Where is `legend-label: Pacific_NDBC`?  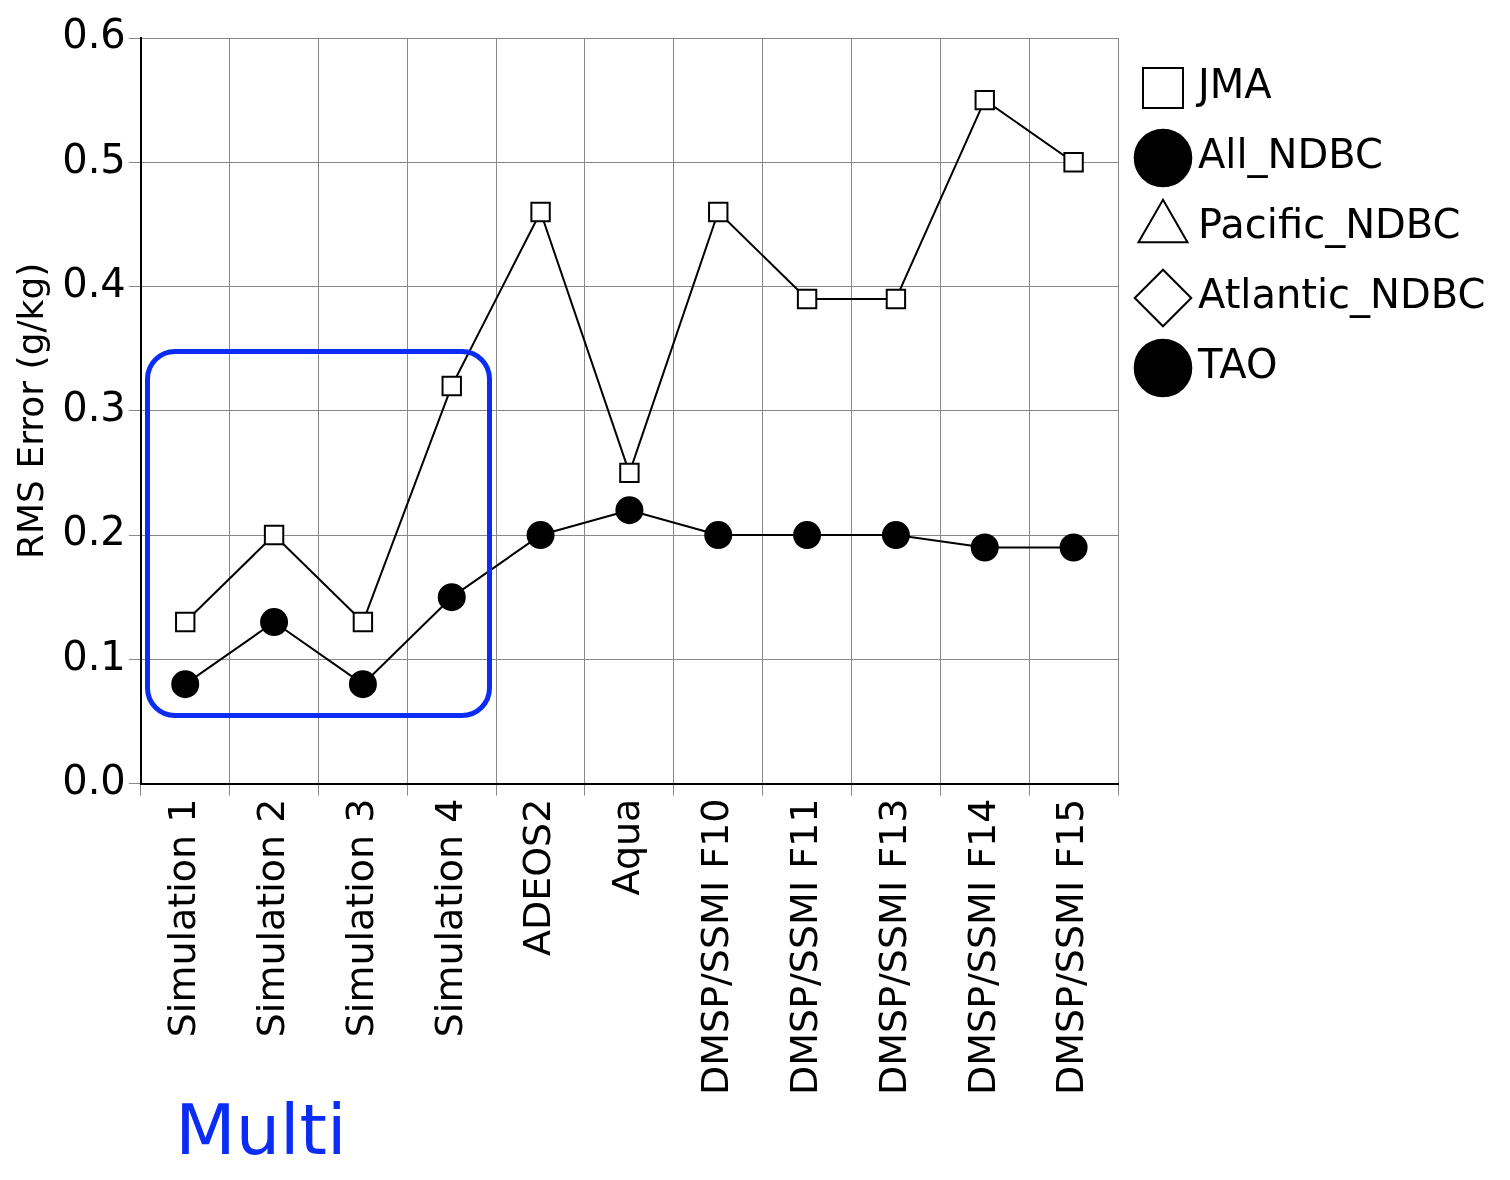 legend-label: Pacific_NDBC is located at coordinates (1329, 225).